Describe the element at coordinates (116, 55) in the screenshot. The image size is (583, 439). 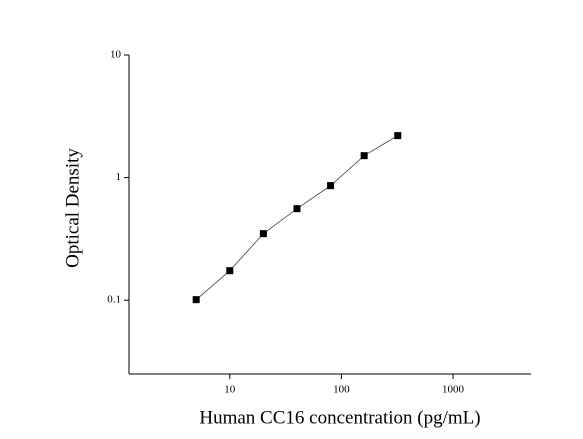
I see `y-tick-label: 10` at that location.